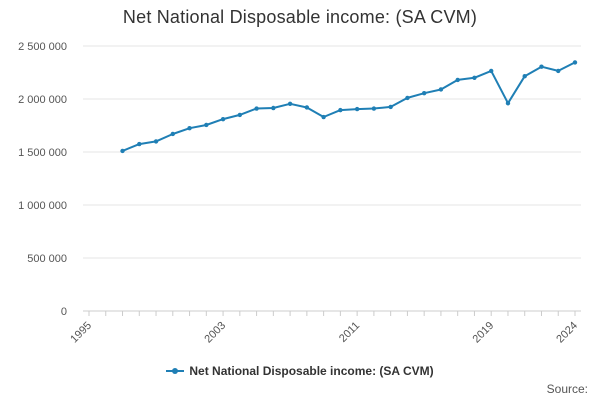  Describe the element at coordinates (324, 333) in the screenshot. I see `x-axis-labels: 1995 2003 2011 2019 2024` at that location.